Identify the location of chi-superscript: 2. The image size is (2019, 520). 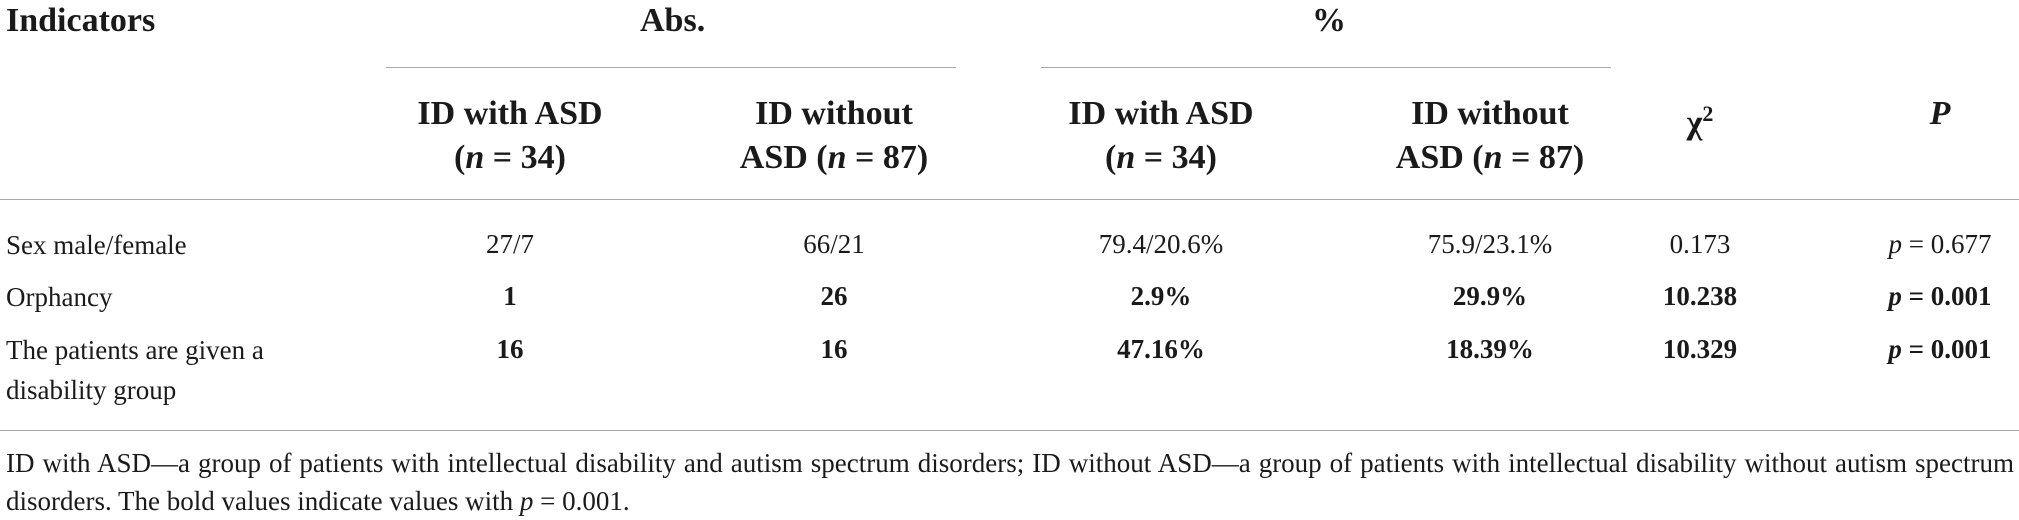
(1708, 113).